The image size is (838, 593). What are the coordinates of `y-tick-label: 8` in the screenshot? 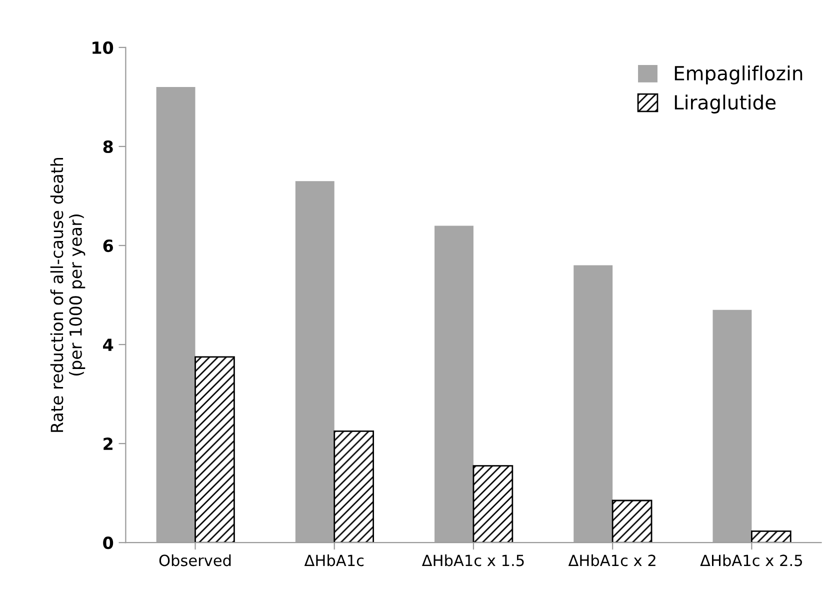 It's located at (108, 147).